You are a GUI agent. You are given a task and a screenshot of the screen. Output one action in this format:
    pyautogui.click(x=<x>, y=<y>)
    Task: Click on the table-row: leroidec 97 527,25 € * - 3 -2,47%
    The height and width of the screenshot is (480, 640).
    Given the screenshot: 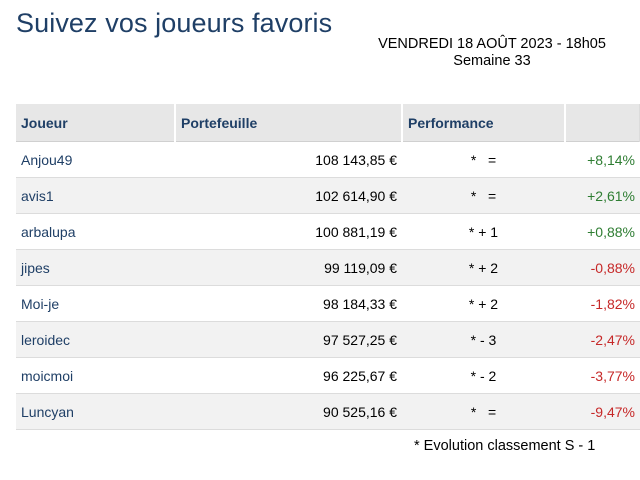 What is the action you would take?
    pyautogui.click(x=328, y=339)
    